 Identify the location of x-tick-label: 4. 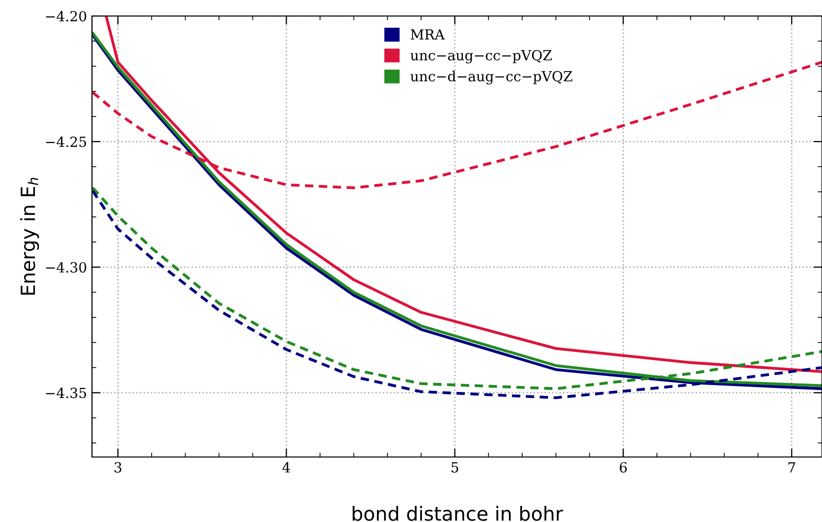
(286, 467).